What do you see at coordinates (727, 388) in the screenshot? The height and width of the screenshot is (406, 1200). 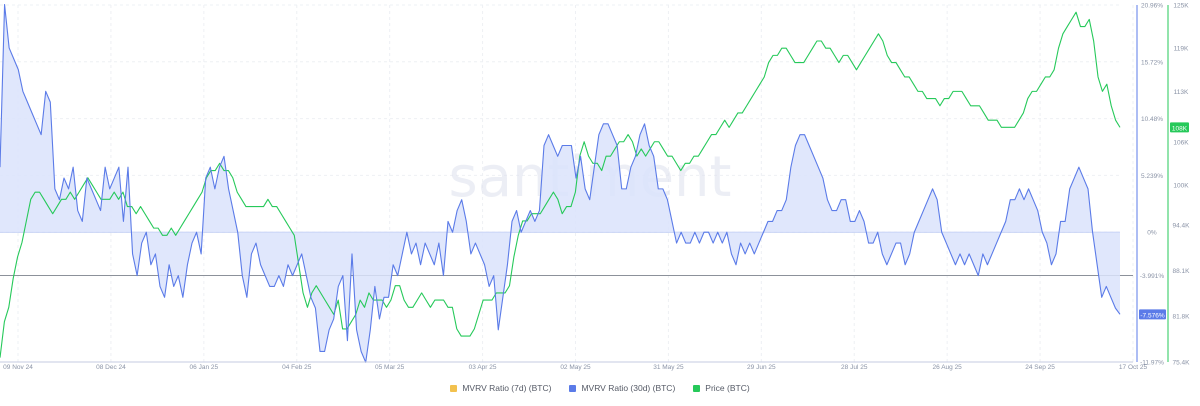 I see `legend-label-price: Price (BTC)` at bounding box center [727, 388].